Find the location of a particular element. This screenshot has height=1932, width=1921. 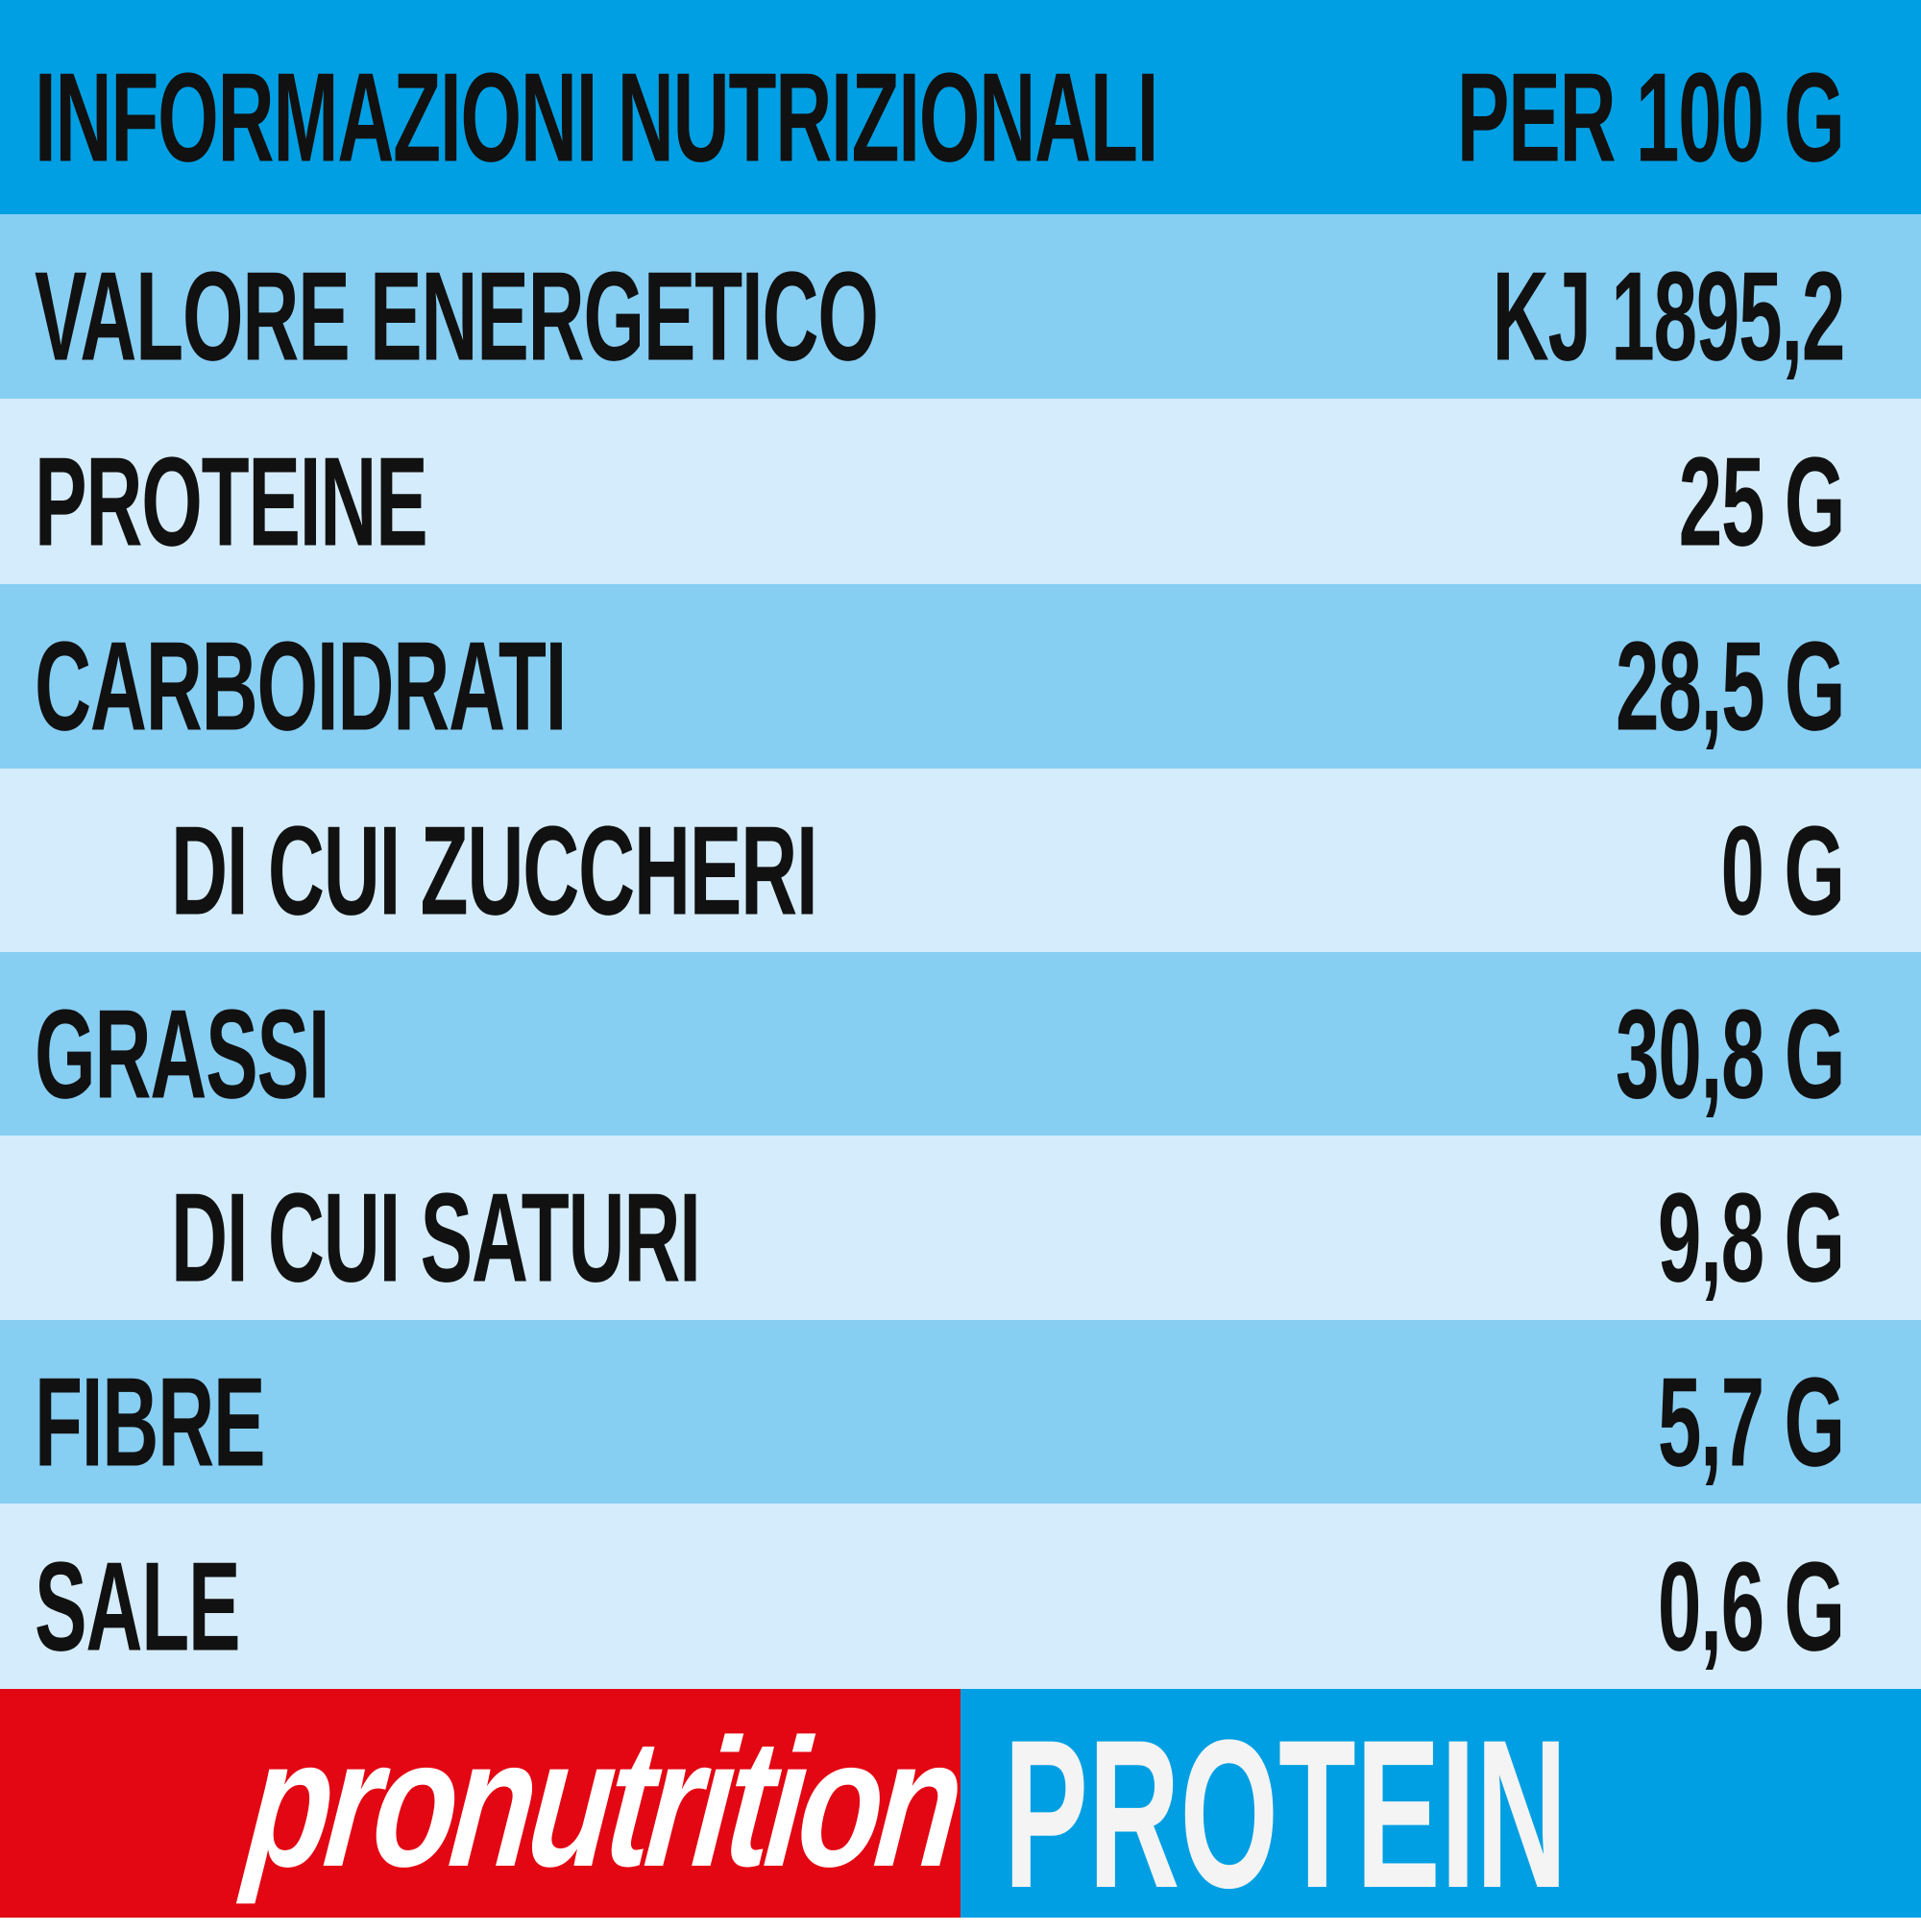

nutrient-label: CARBOIDRATI is located at coordinates (301, 686).